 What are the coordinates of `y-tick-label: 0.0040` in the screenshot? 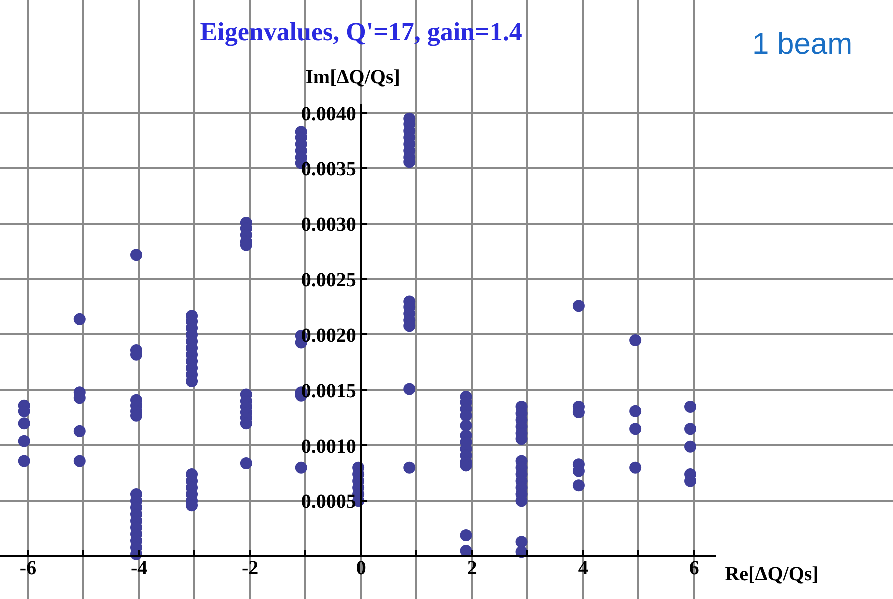 It's located at (328, 114).